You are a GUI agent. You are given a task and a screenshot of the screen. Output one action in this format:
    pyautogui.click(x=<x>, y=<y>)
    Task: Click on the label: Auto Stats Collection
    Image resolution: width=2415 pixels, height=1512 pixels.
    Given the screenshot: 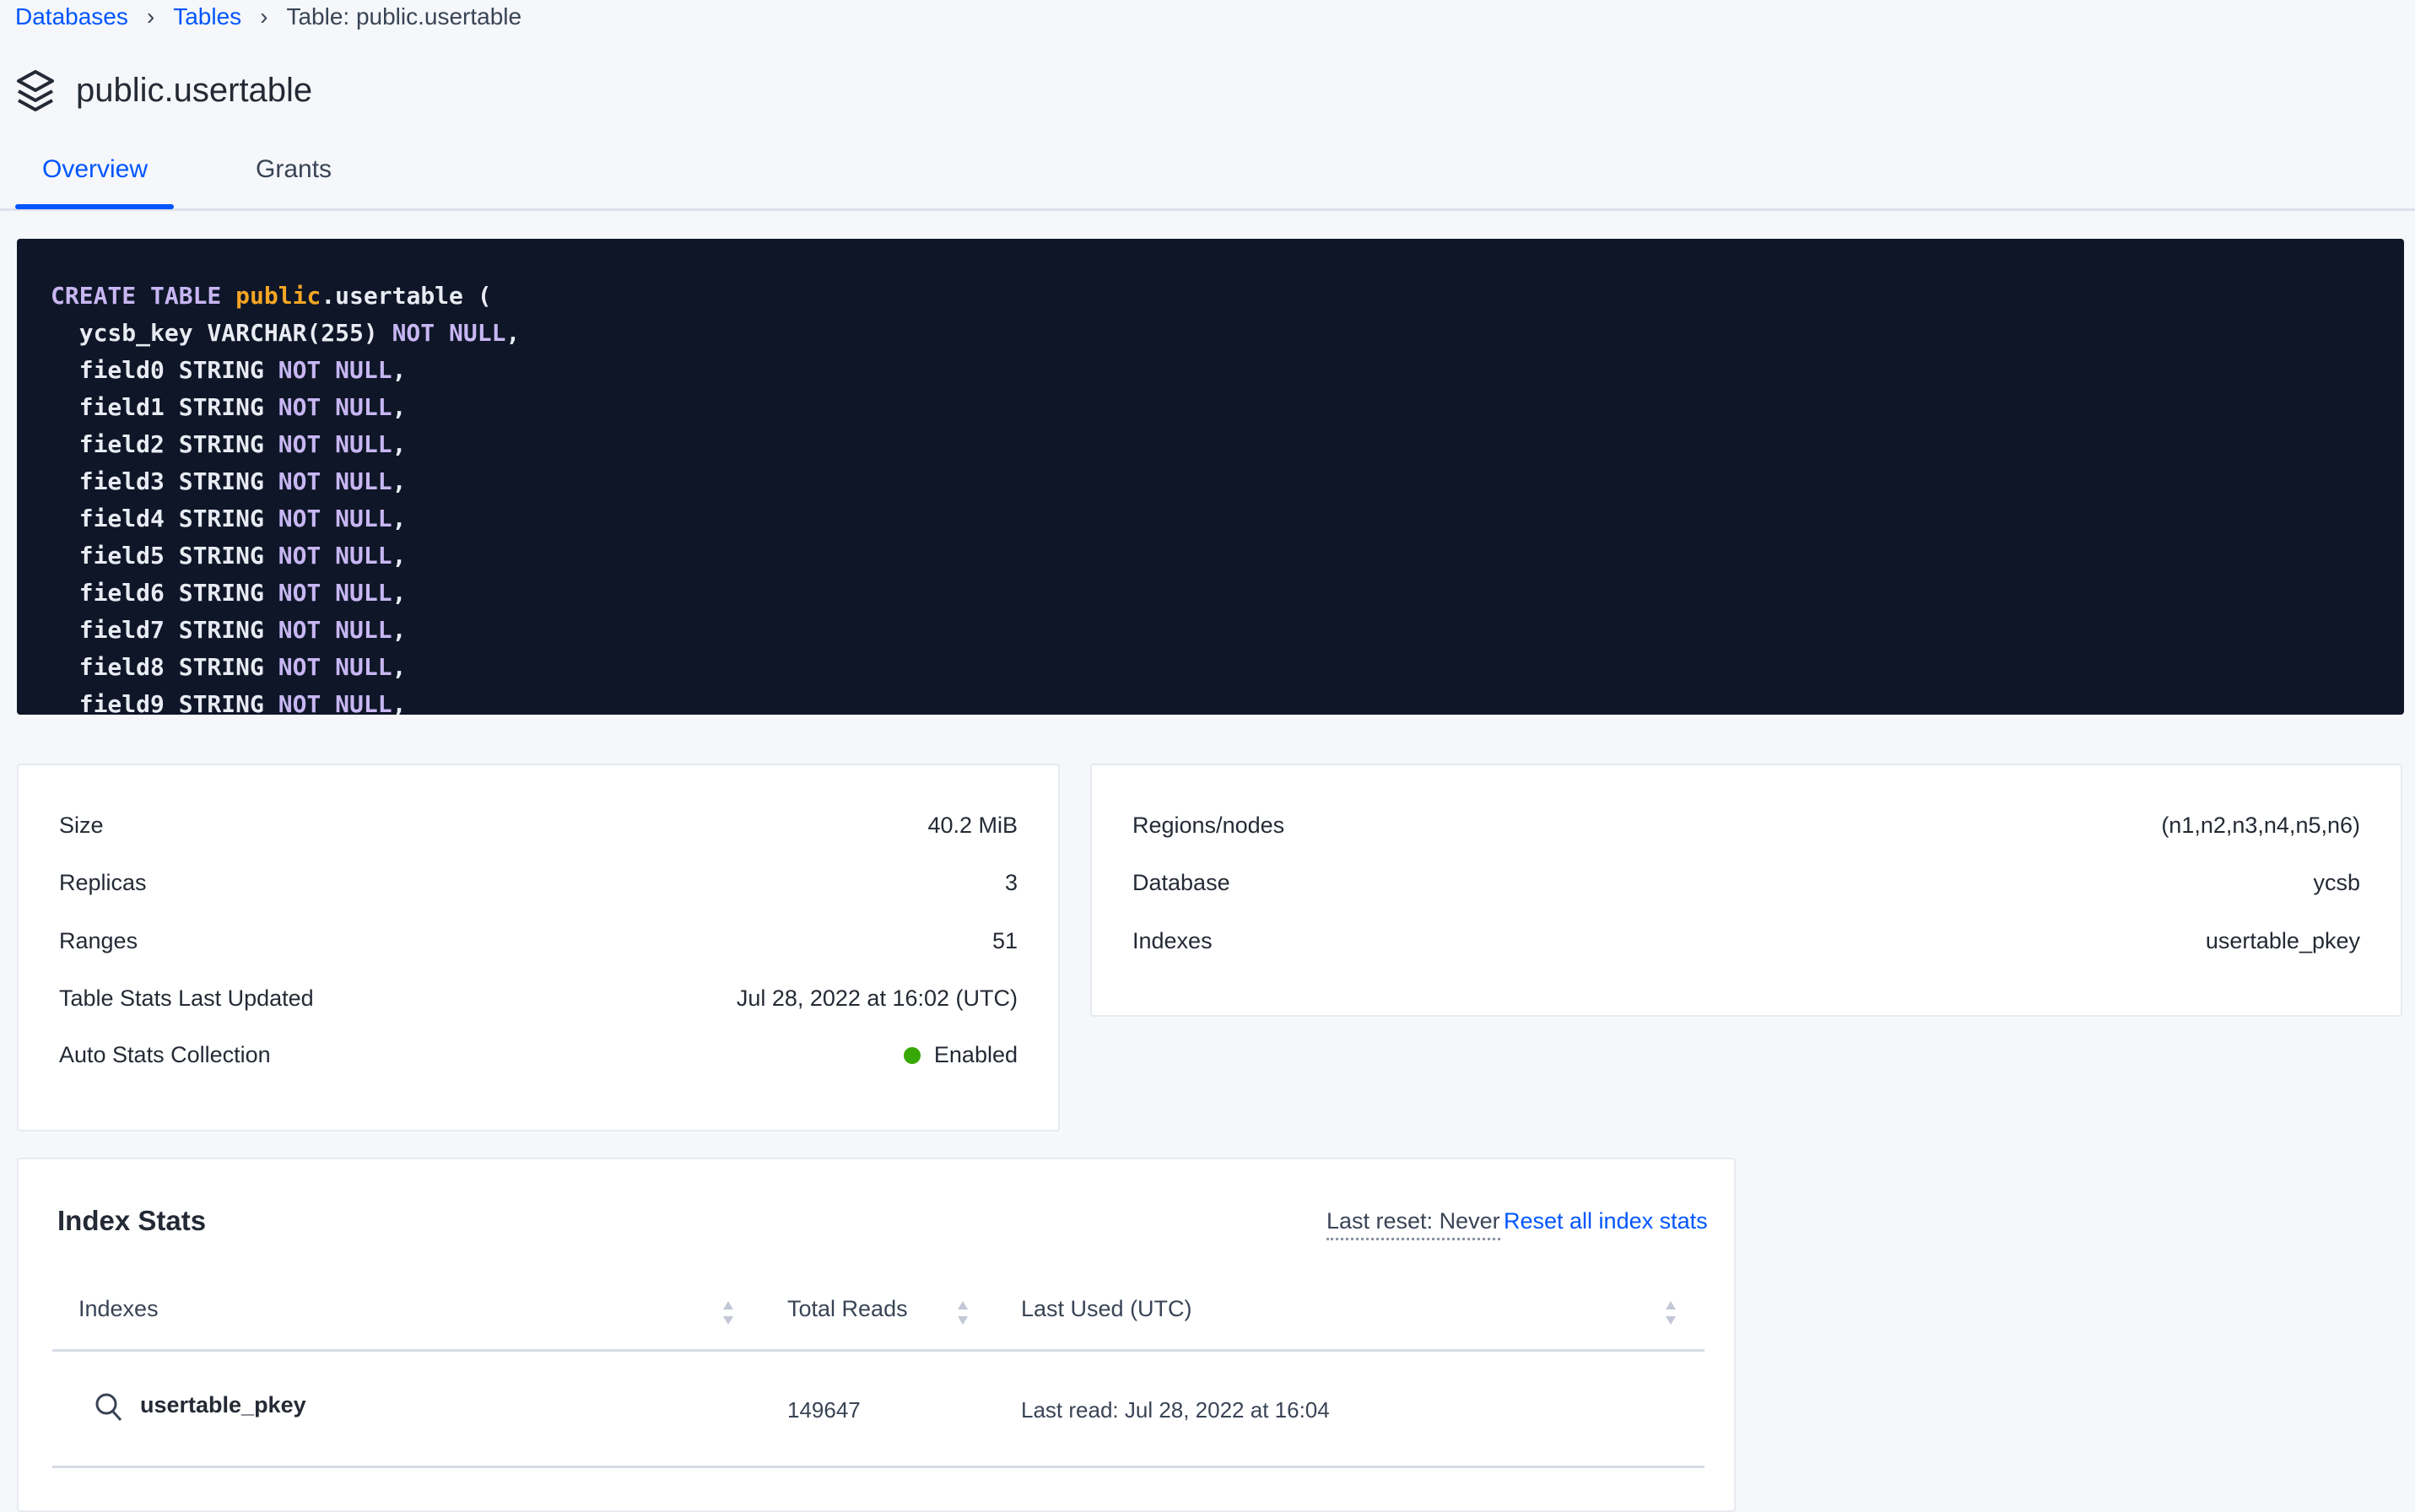 What is the action you would take?
    pyautogui.click(x=165, y=1054)
    